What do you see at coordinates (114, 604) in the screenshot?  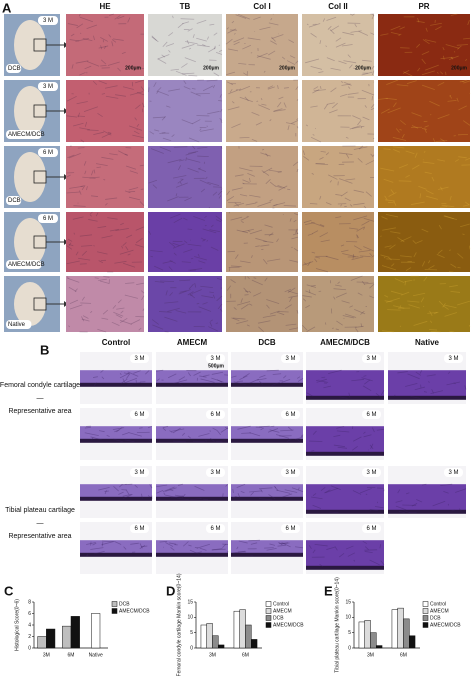 I see `legend-swatch` at bounding box center [114, 604].